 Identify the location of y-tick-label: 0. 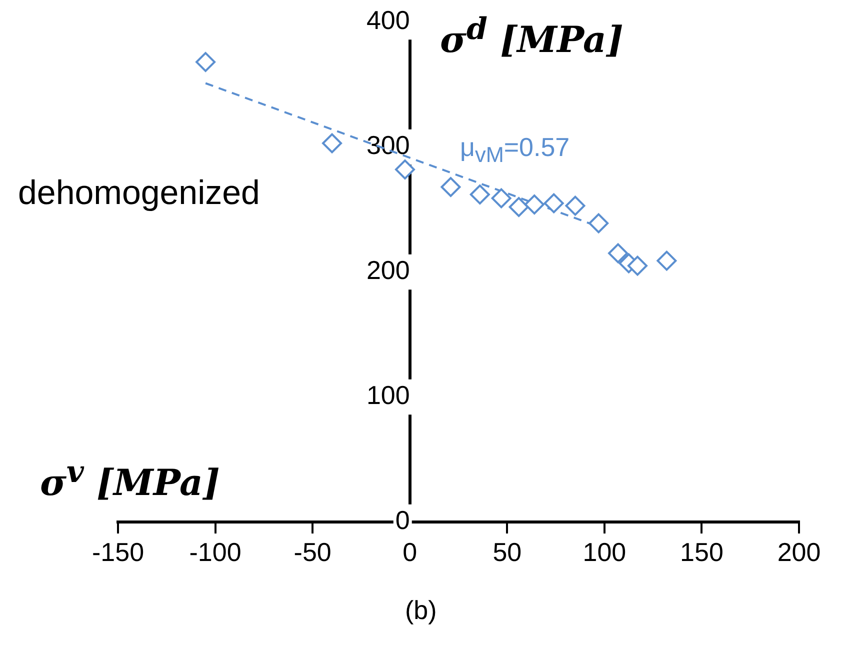
(402, 520).